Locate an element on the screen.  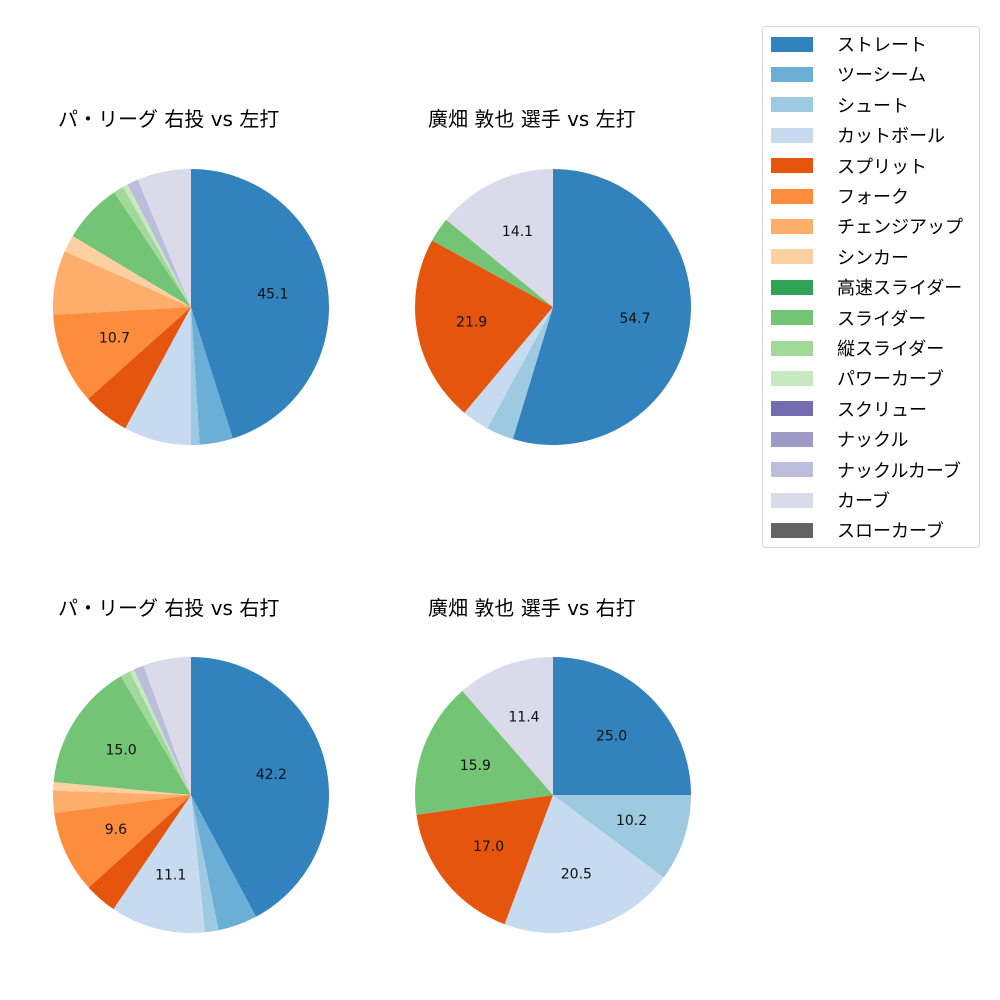
legend-item: ストレート is located at coordinates (849, 44).